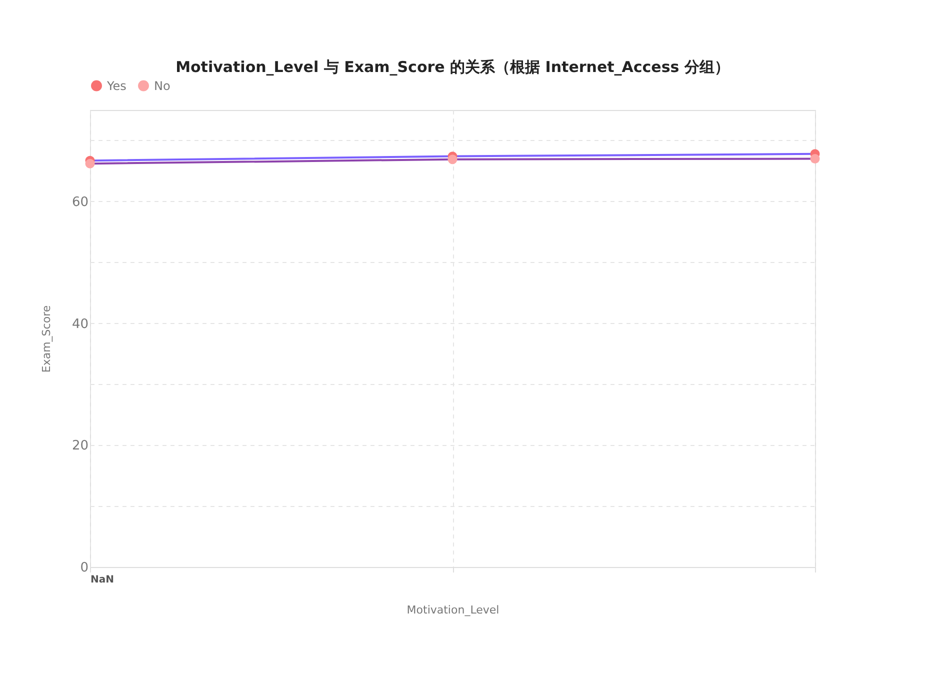 Image resolution: width=931 pixels, height=676 pixels. Describe the element at coordinates (84, 568) in the screenshot. I see `y-tick-label: 0` at that location.